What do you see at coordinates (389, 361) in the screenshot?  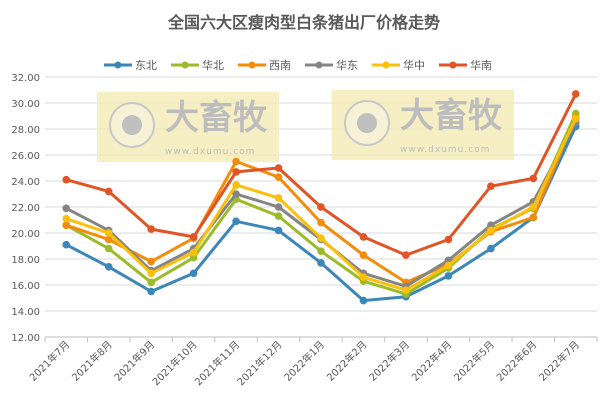 I see `x-tick-label: 2022年3月` at bounding box center [389, 361].